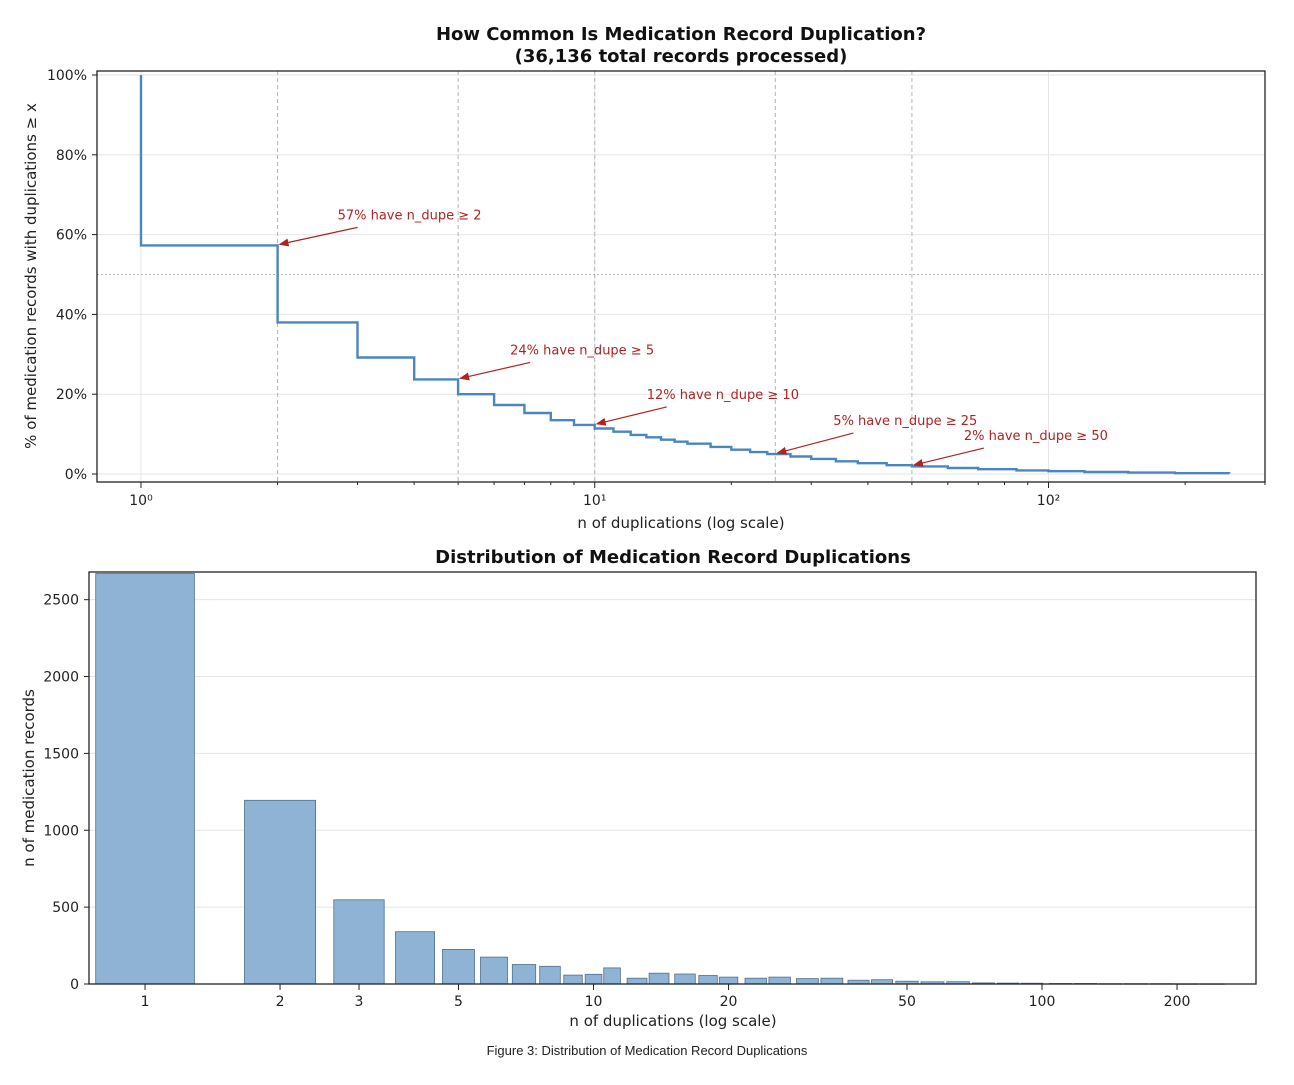 This screenshot has width=1294, height=1085. What do you see at coordinates (66, 793) in the screenshot?
I see `chart2-y-axis: 0 500 1000 1500 2000 2500` at bounding box center [66, 793].